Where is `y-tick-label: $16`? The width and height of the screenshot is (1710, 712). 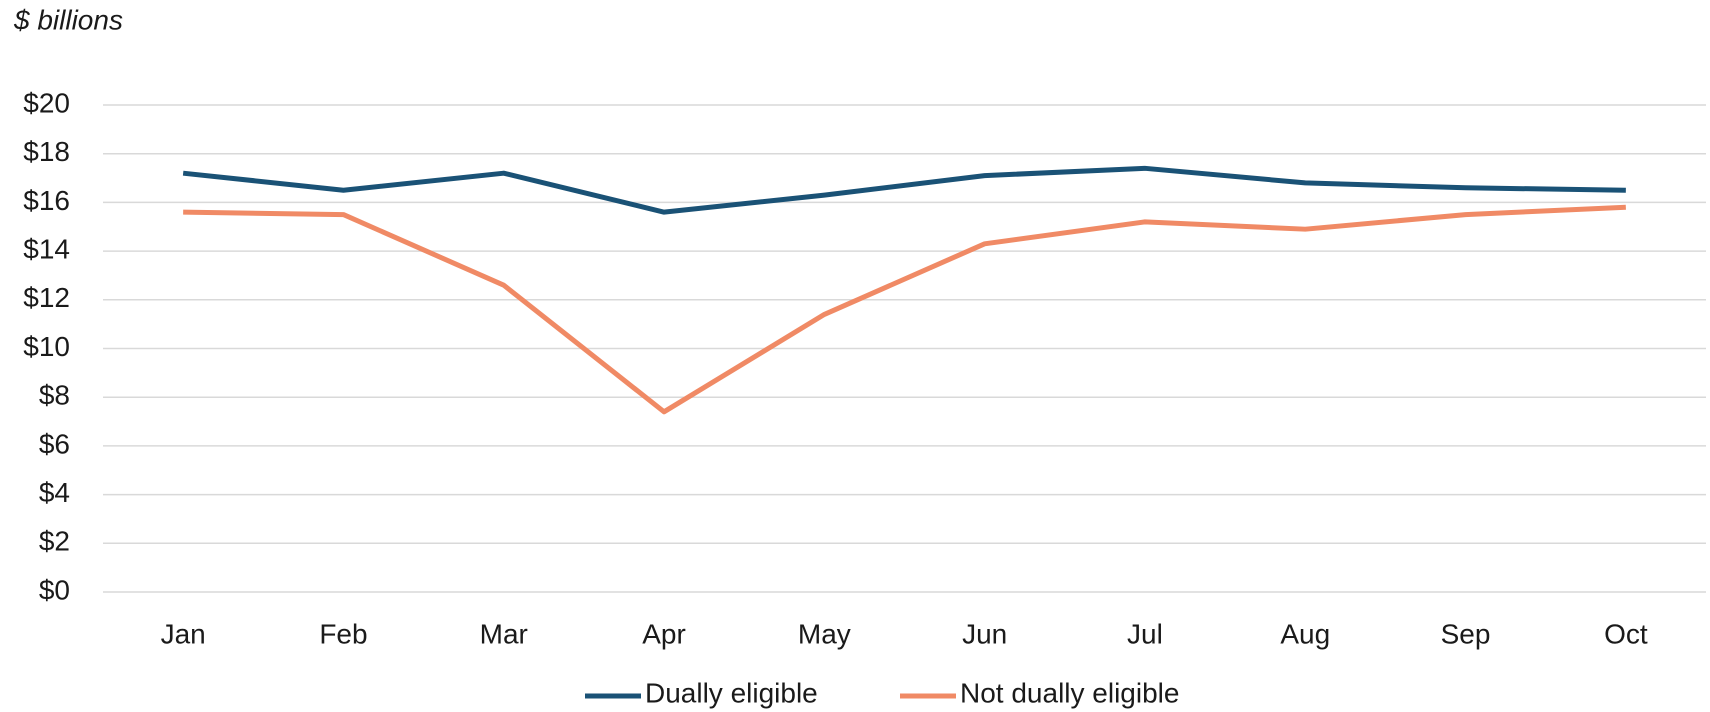 y-tick-label: $16 is located at coordinates (46, 200).